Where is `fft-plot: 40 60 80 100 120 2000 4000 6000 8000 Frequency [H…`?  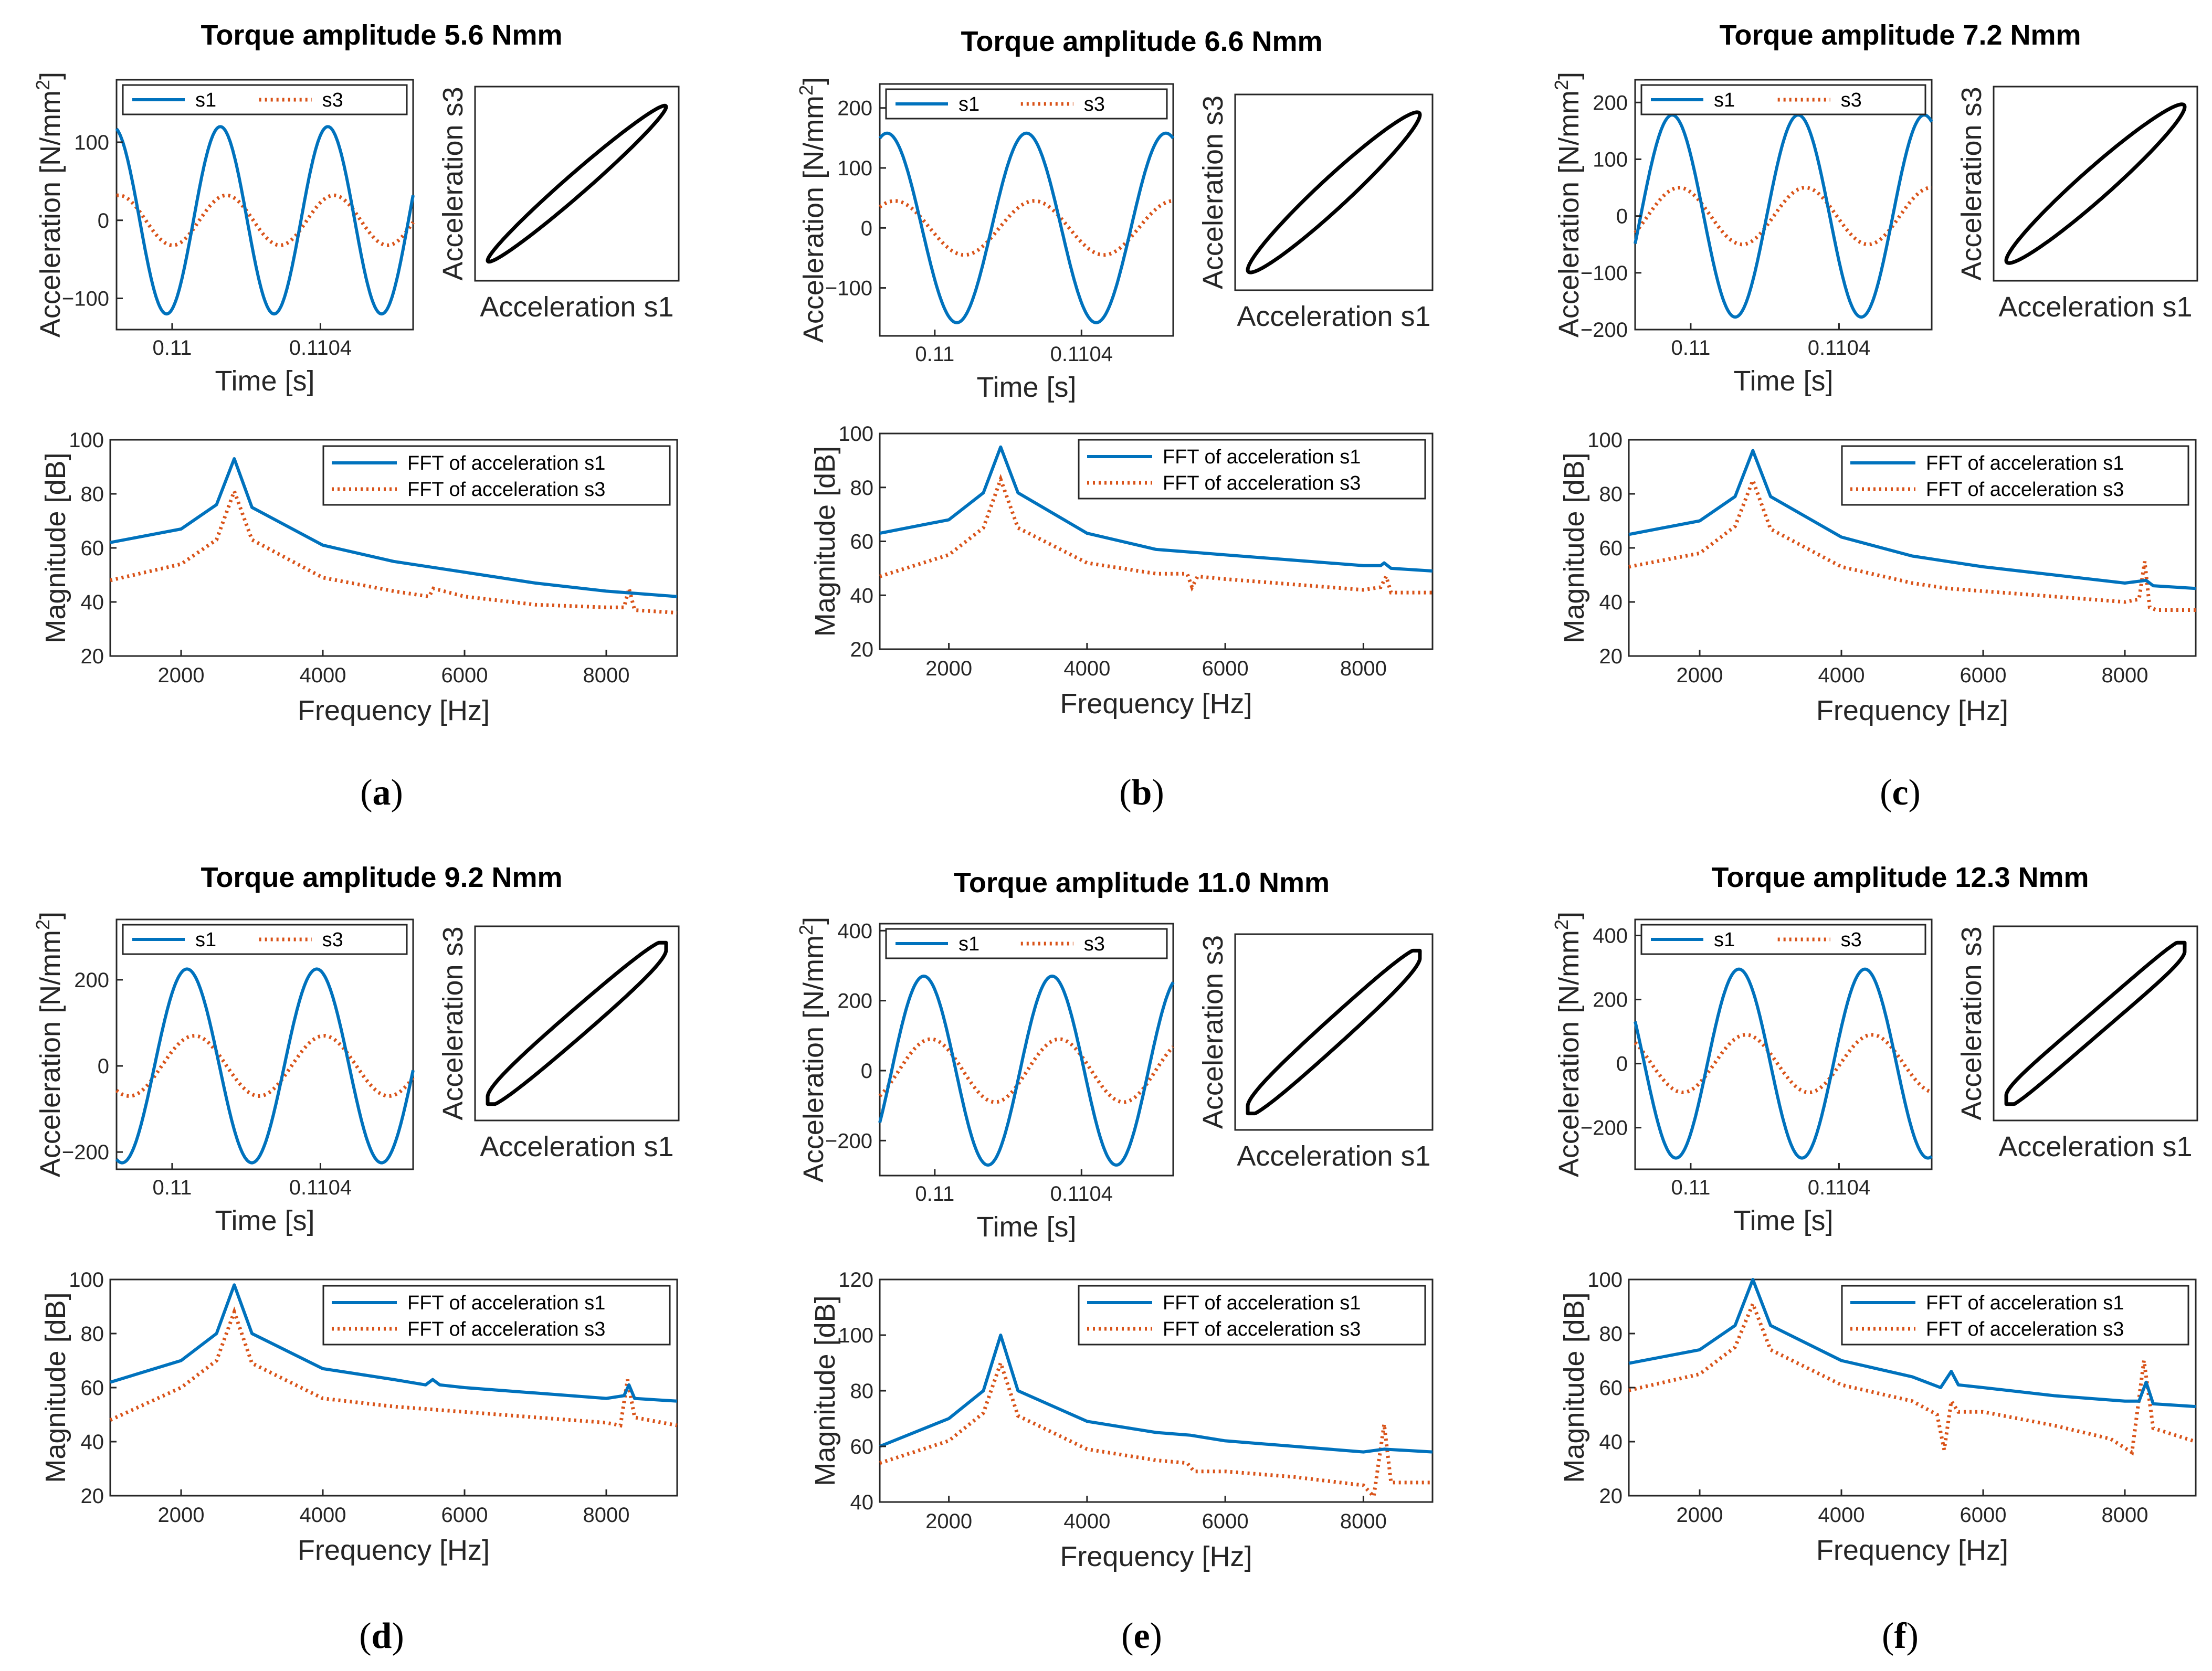 fft-plot: 40 60 80 100 120 2000 4000 6000 8000 Frequency [H… is located at coordinates (1121, 1420).